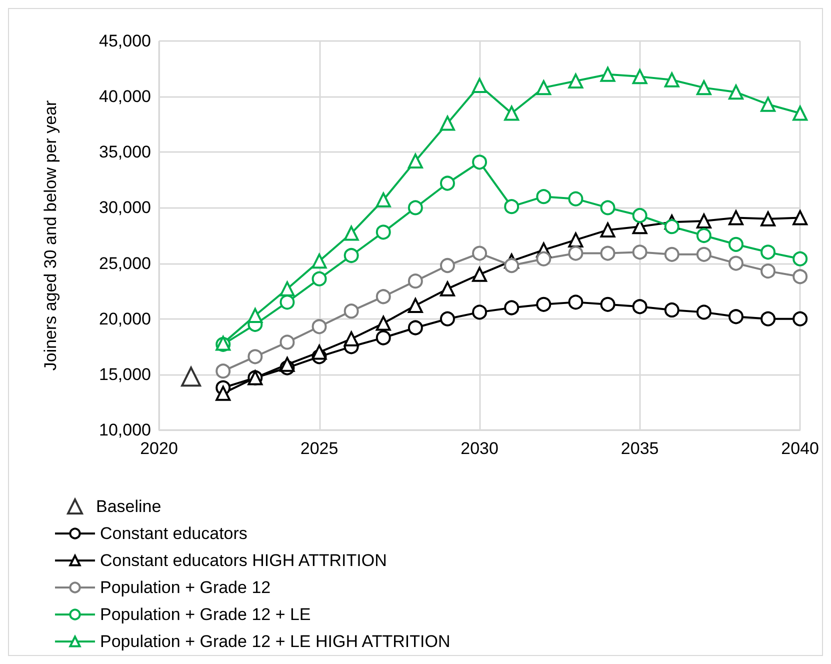 Image resolution: width=831 pixels, height=664 pixels. I want to click on y-axis-title: Joiners aged 30 and below per year, so click(50, 235).